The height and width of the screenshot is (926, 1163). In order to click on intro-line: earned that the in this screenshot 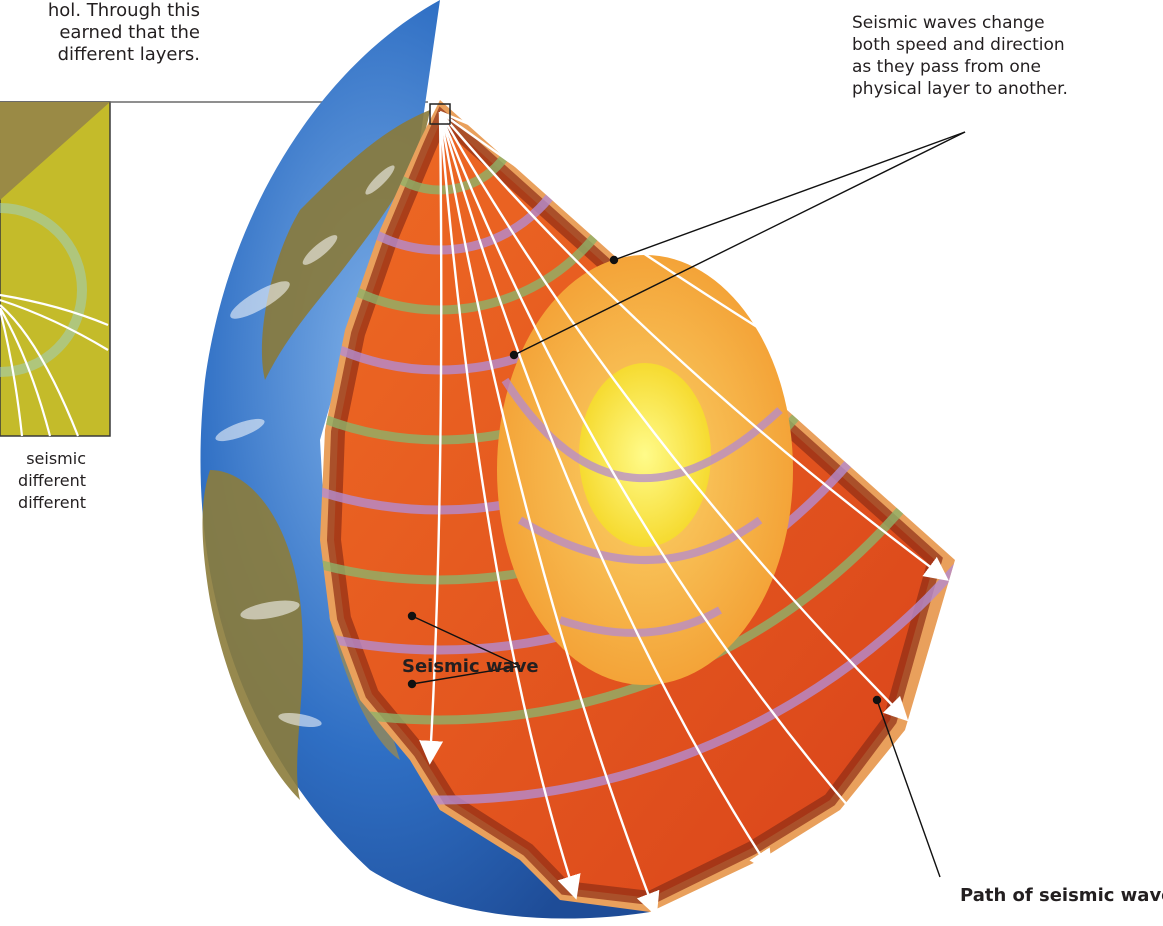, I will do `click(129, 32)`.